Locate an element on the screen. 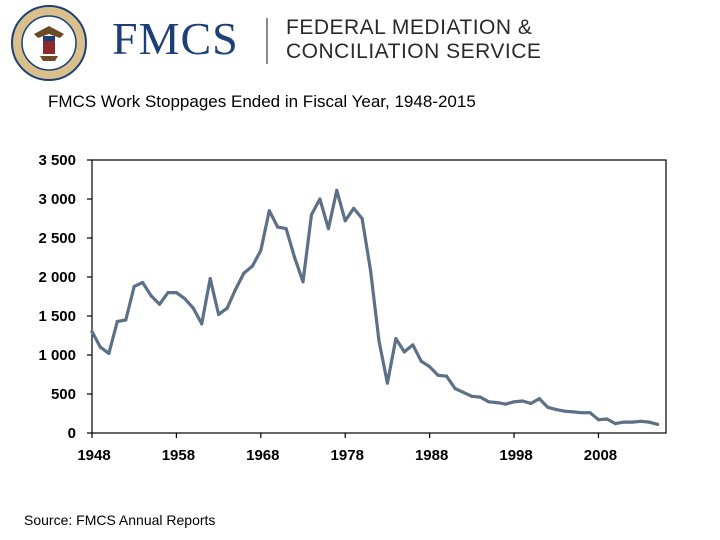  y-tick-label: 2 000 is located at coordinates (57, 277).